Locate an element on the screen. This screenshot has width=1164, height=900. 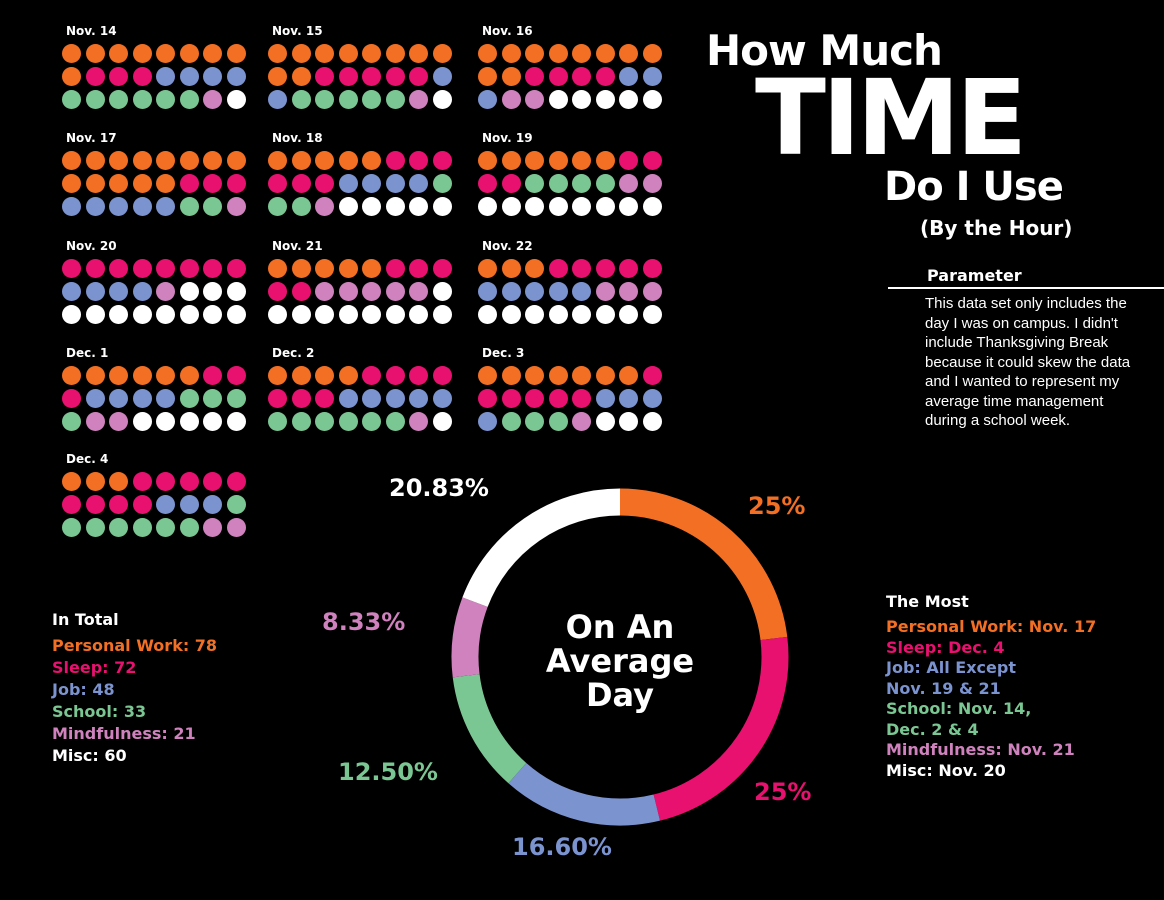
day-label: Dec. 2 is located at coordinates (293, 353).